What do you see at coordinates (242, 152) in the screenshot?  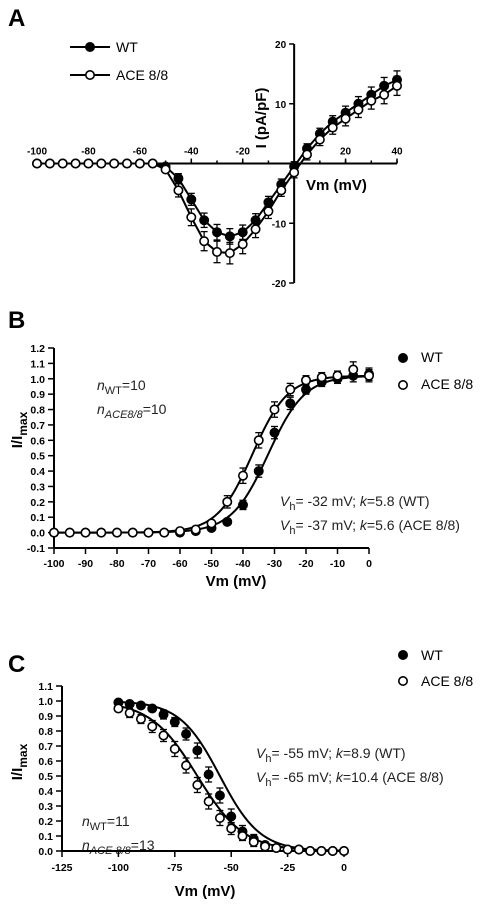 I see `panel-a-x-tick-label-4: -20` at bounding box center [242, 152].